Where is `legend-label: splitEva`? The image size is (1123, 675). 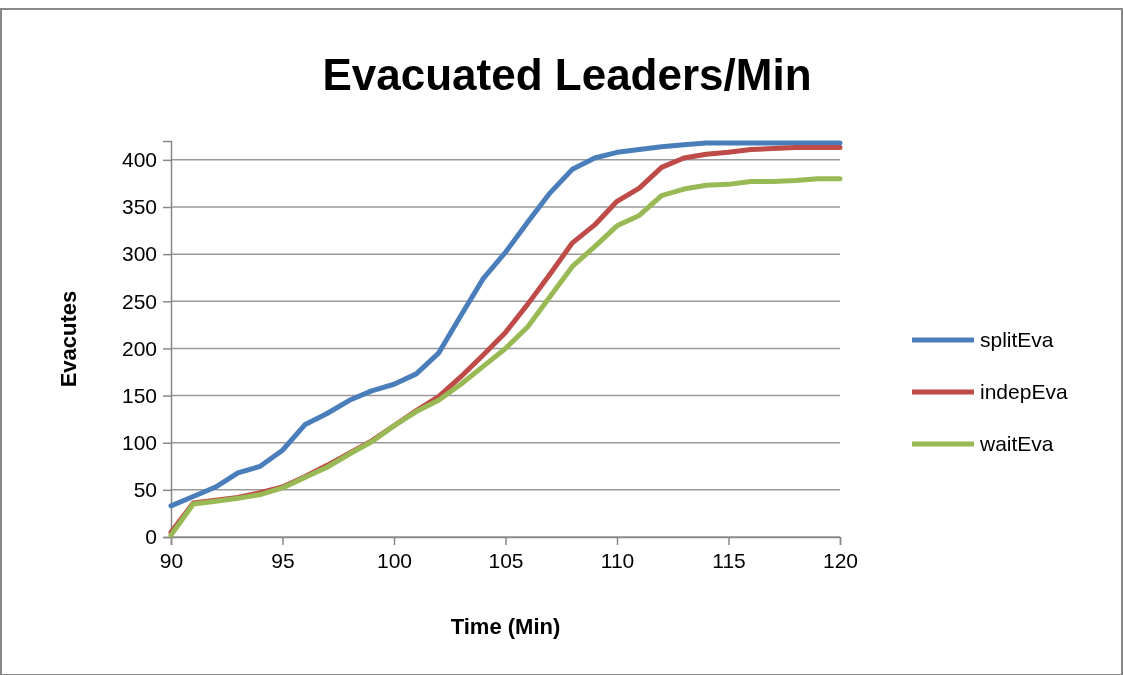
legend-label: splitEva is located at coordinates (1017, 339).